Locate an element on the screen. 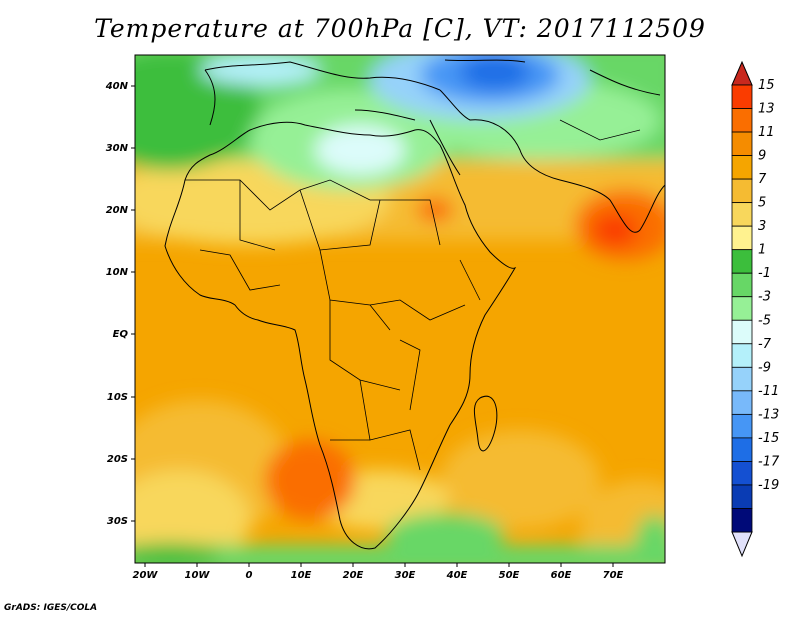 Image resolution: width=800 pixels, height=618 pixels. colorbar-label: 7 is located at coordinates (762, 179).